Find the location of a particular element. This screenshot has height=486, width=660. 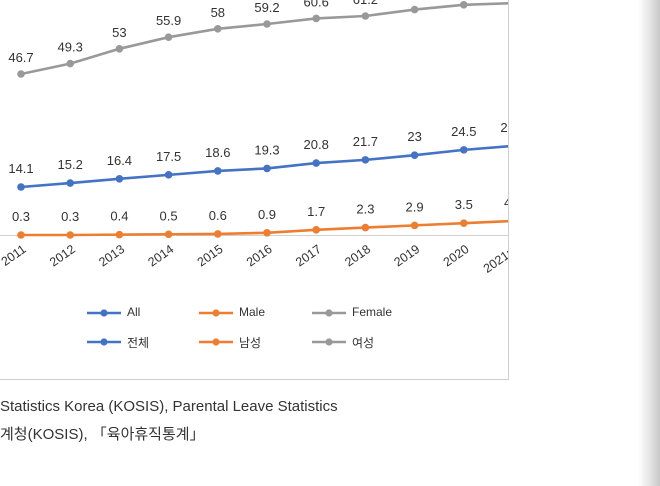

data-label: 0.4 is located at coordinates (119, 216).